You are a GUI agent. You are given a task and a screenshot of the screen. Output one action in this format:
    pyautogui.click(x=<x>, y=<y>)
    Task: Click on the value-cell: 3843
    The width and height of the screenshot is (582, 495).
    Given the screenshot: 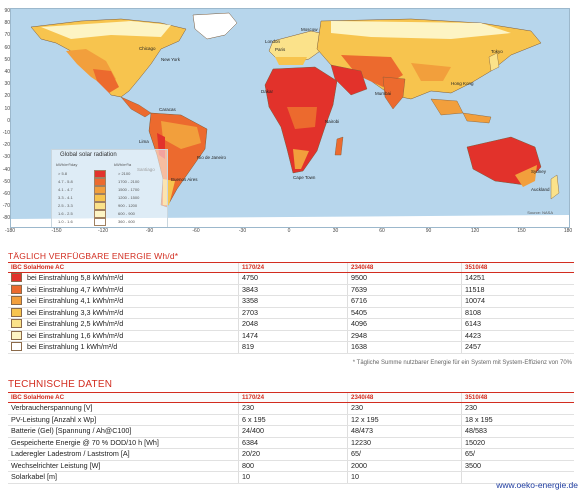 What is the action you would take?
    pyautogui.click(x=293, y=290)
    